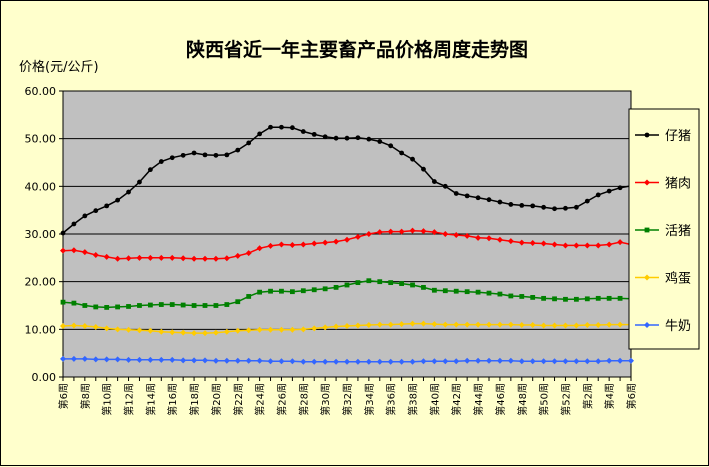 This screenshot has height=467, width=709. Describe the element at coordinates (41, 186) in the screenshot. I see `y-tick-label: 40.00` at that location.